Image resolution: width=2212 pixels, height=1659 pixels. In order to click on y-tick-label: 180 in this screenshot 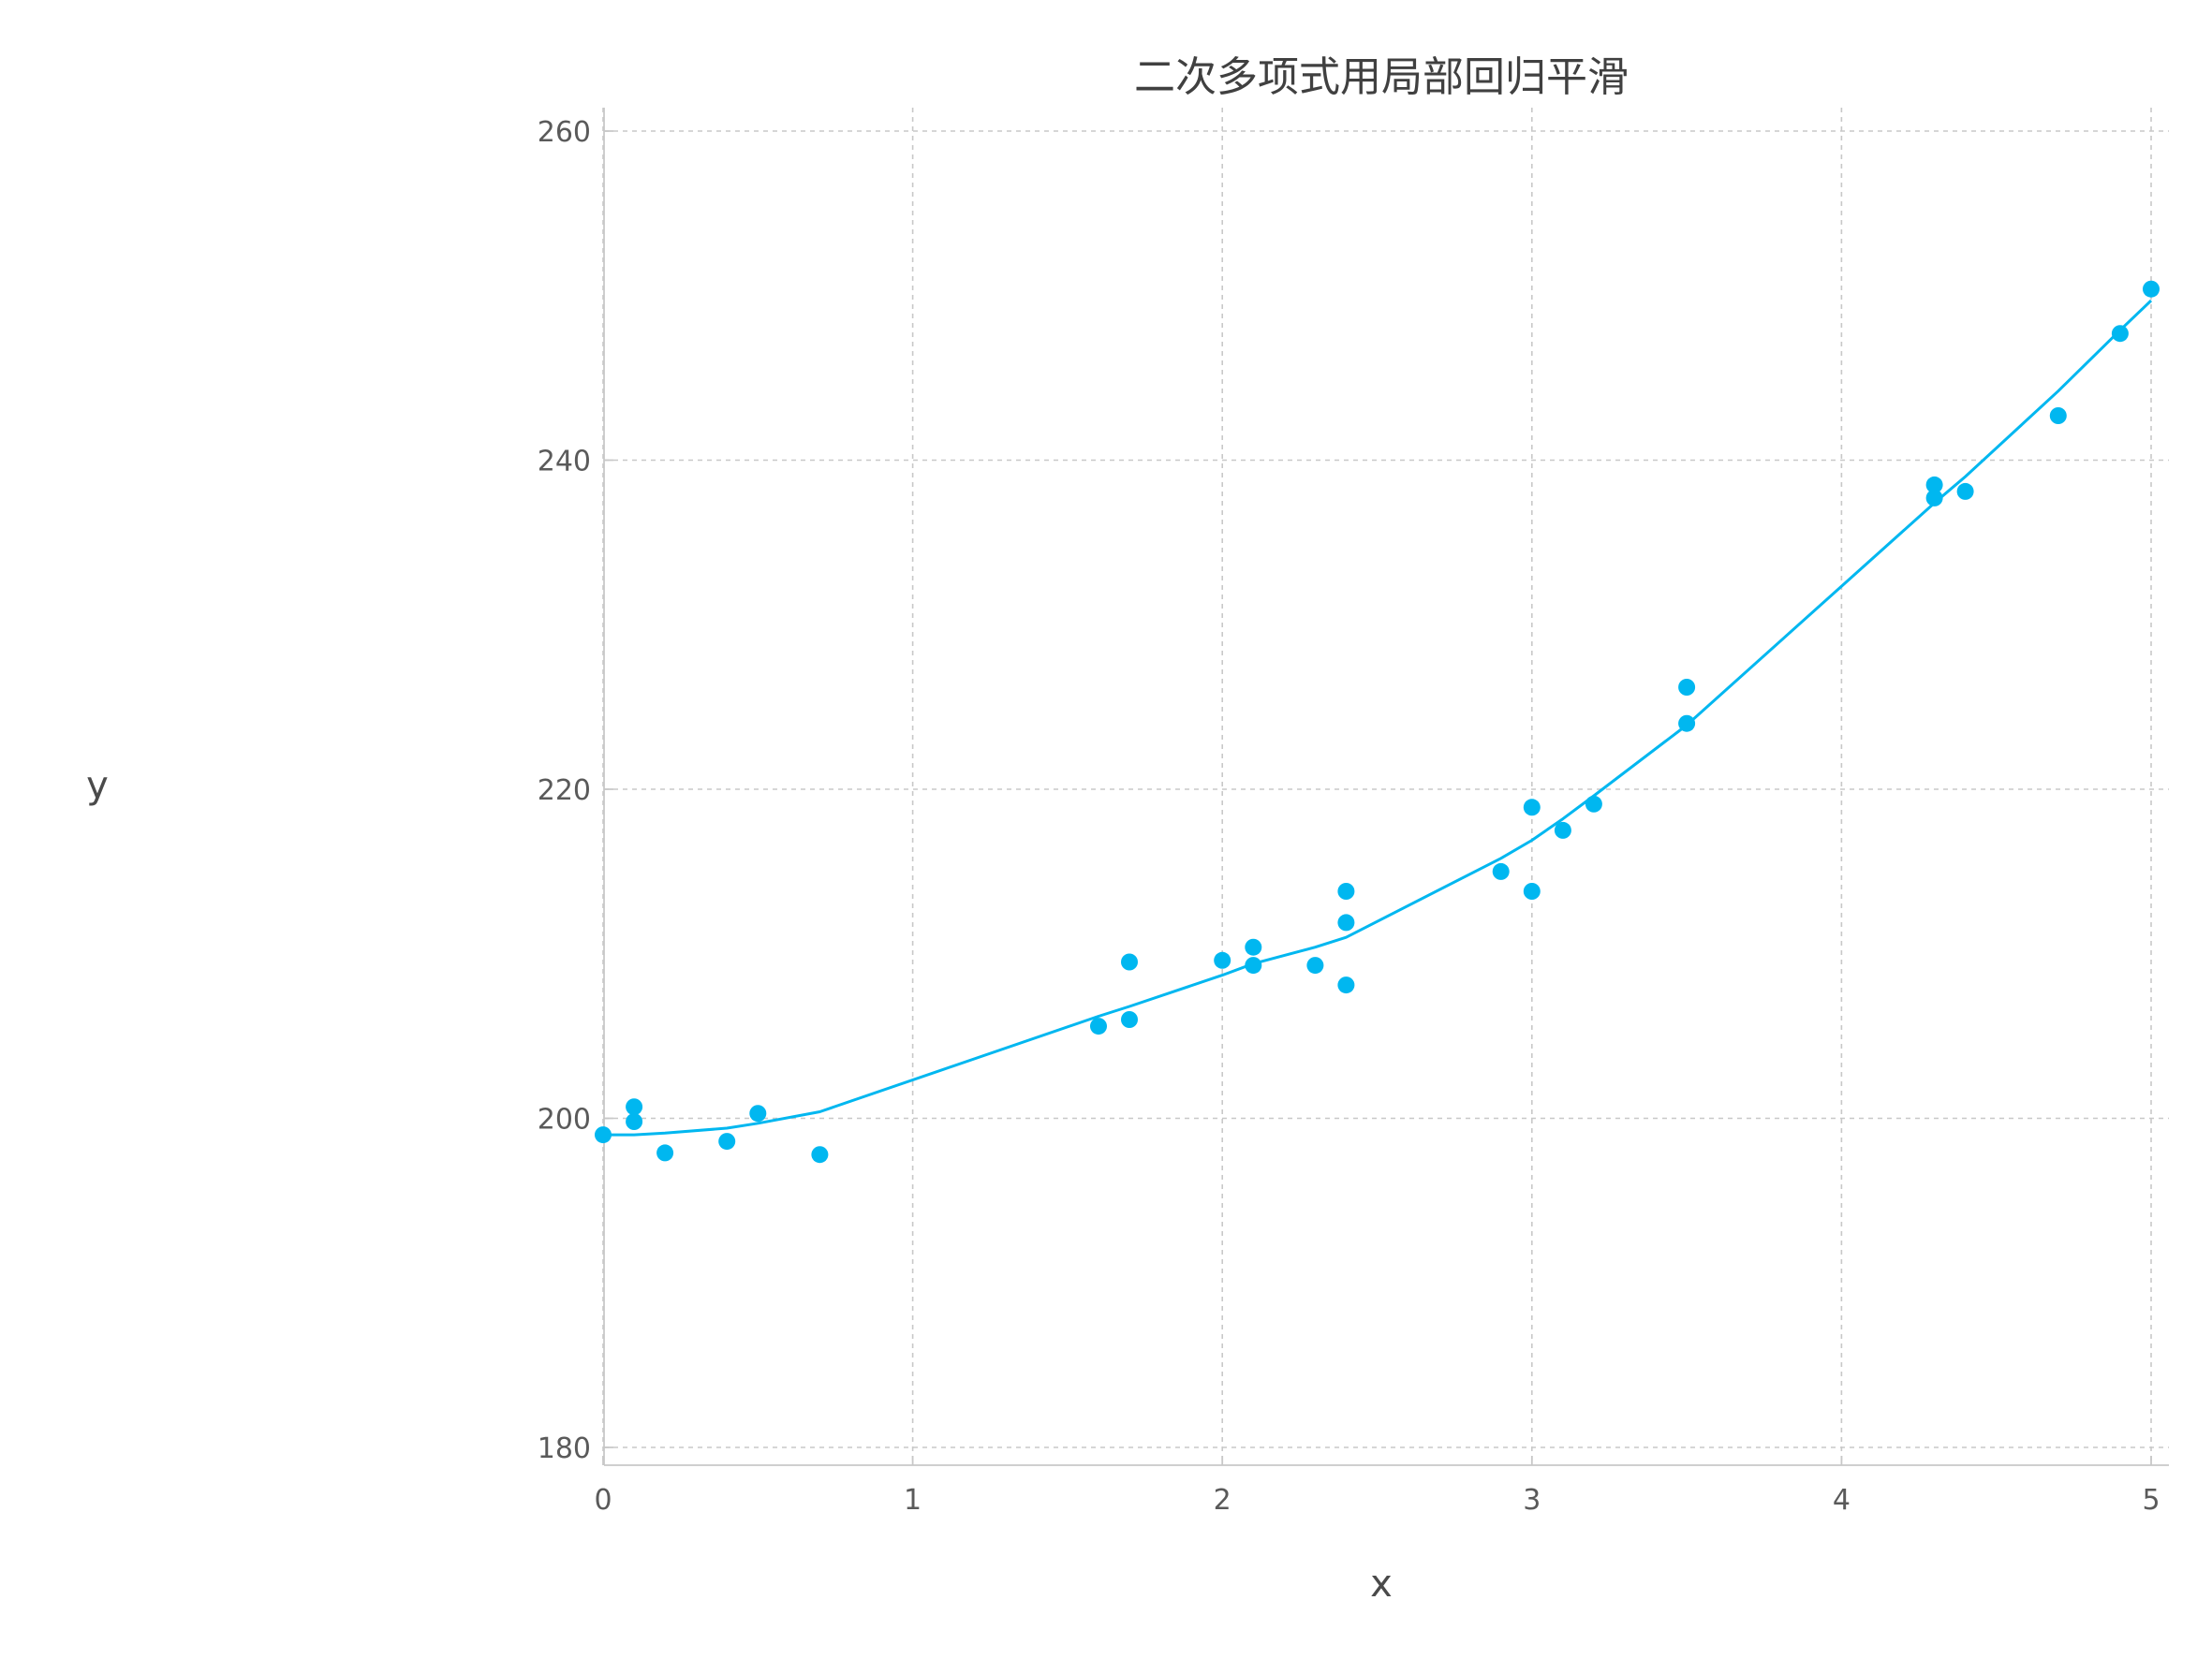, I will do `click(564, 1448)`.